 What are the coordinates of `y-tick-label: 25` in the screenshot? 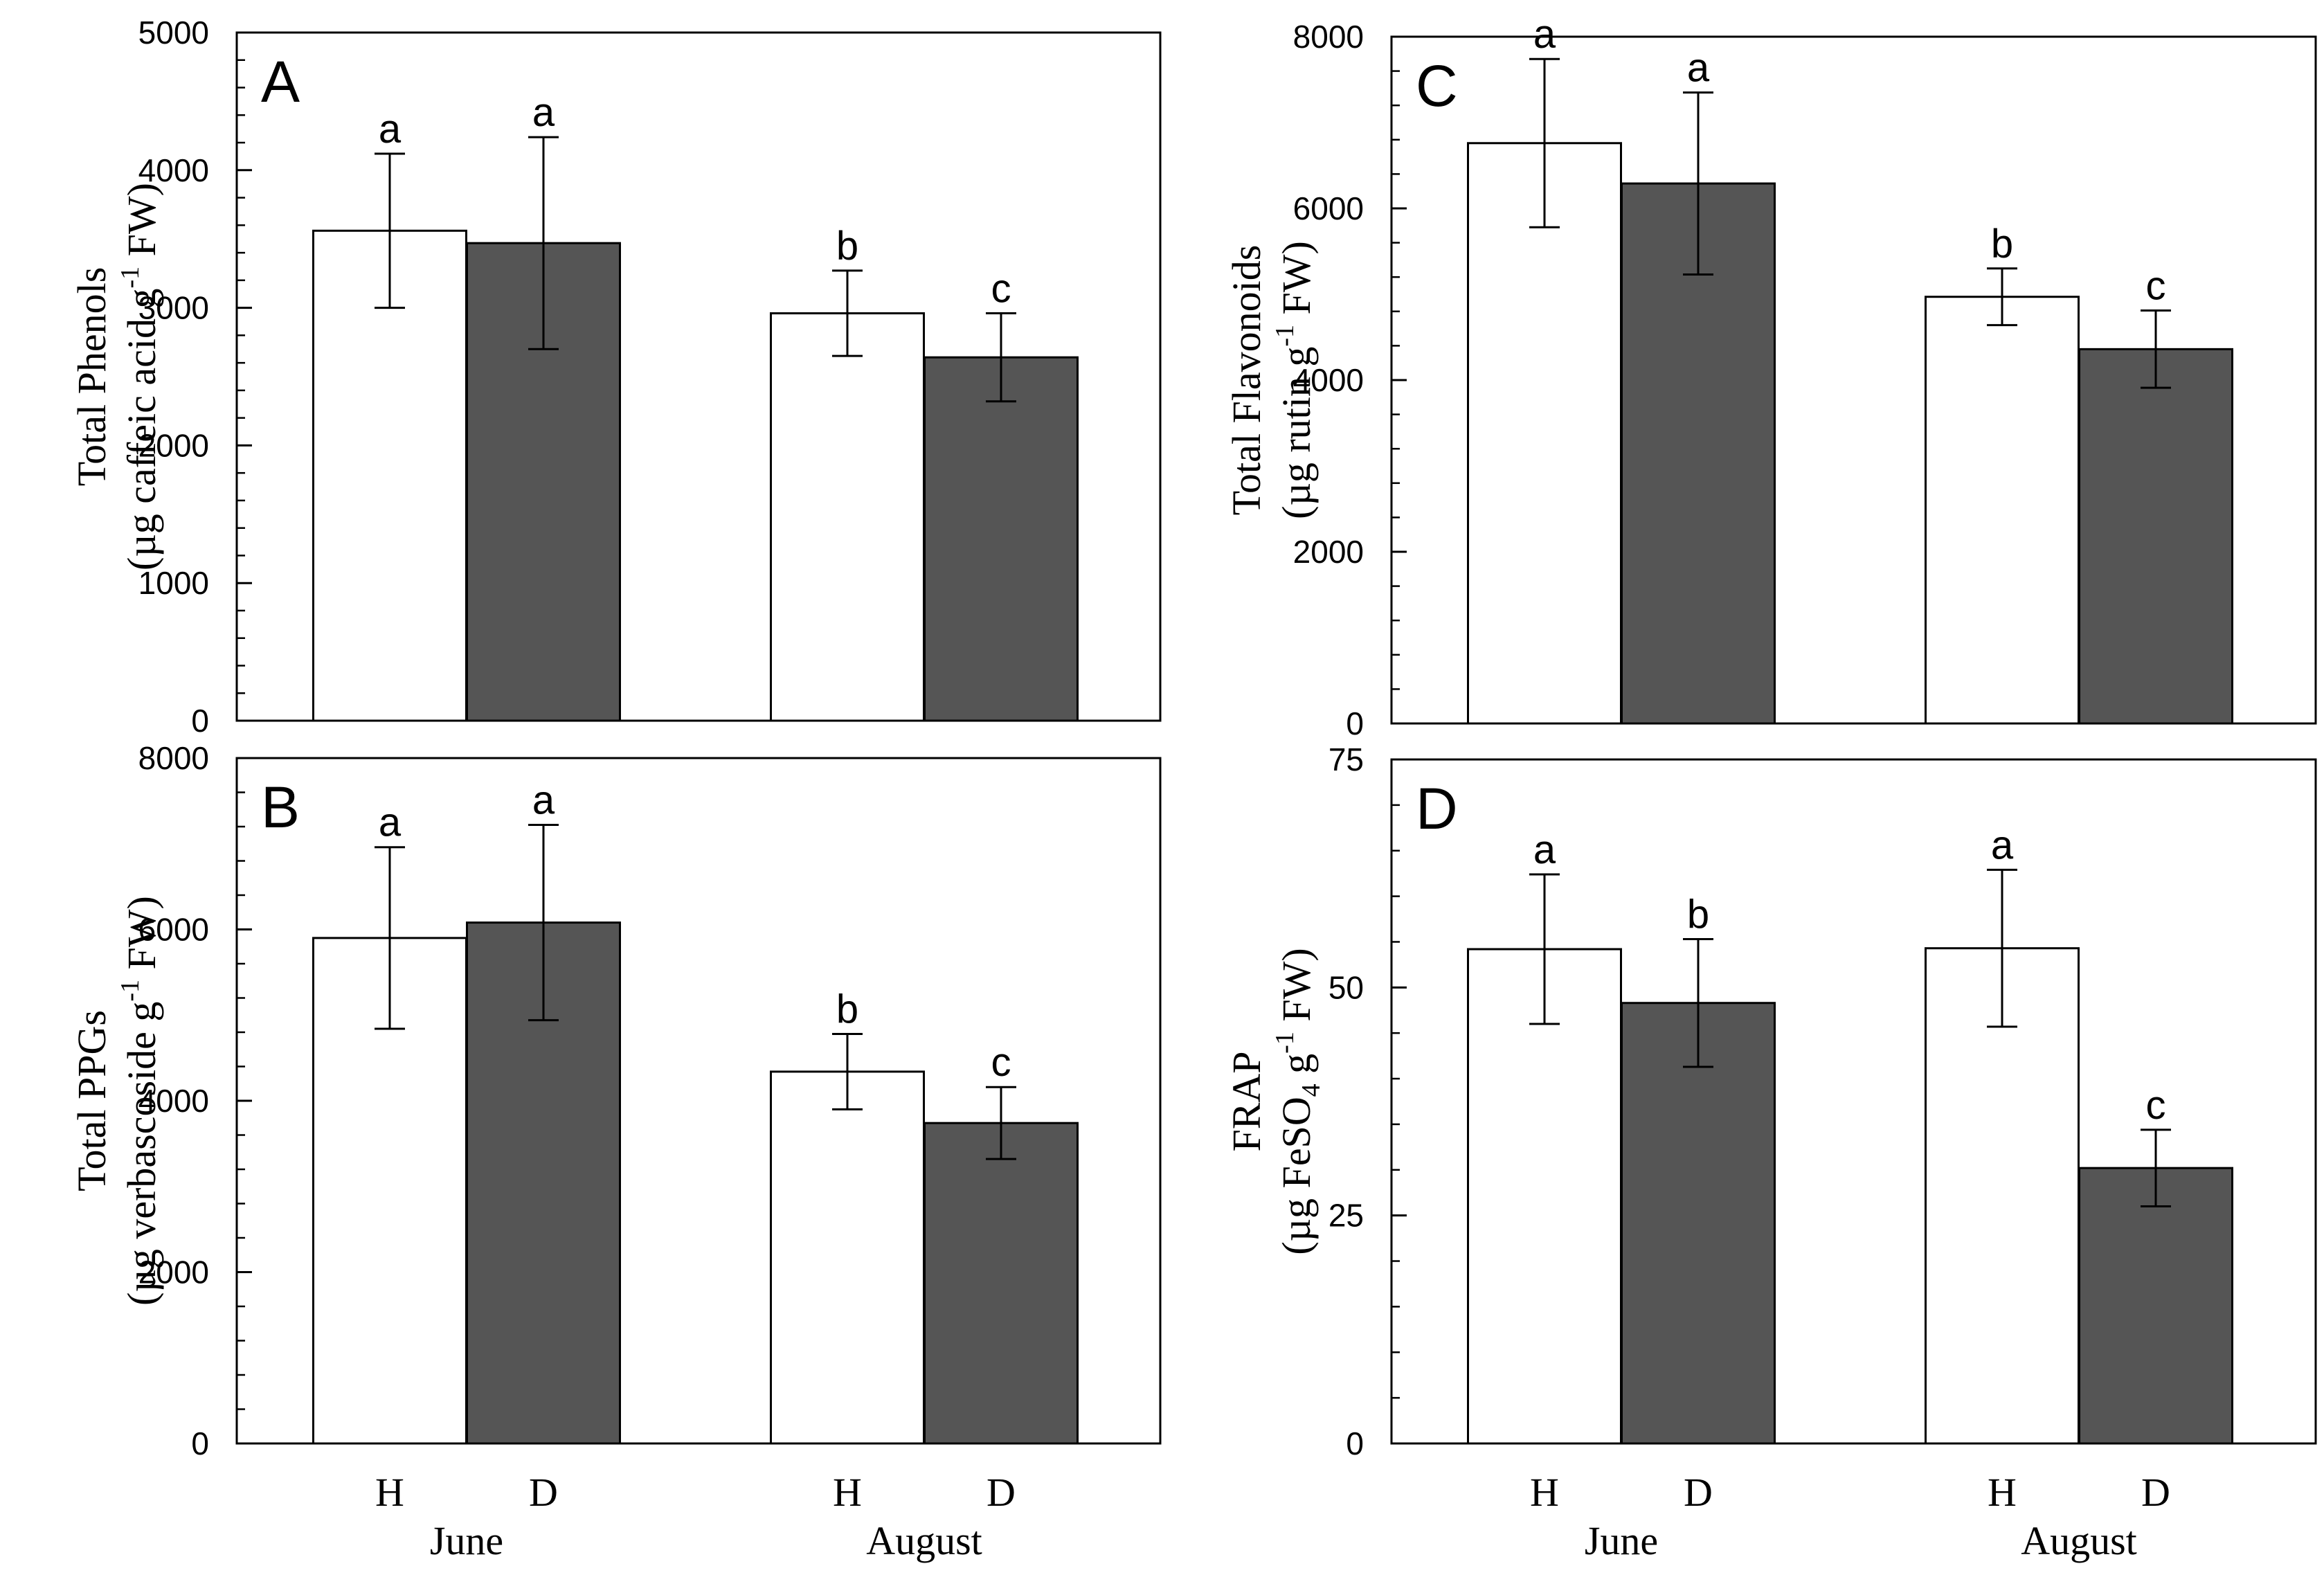 It's located at (1346, 1216).